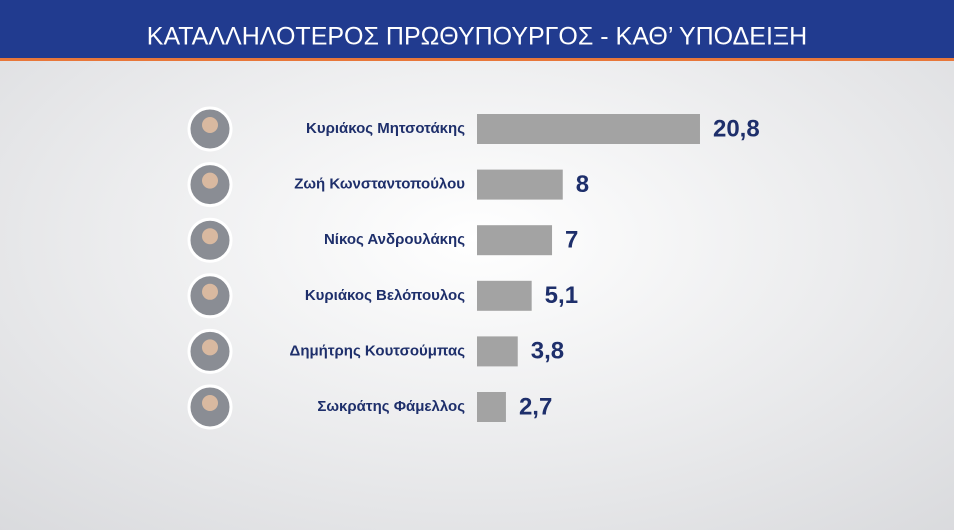 The image size is (954, 530). What do you see at coordinates (582, 184) in the screenshot?
I see `value-label: 8` at bounding box center [582, 184].